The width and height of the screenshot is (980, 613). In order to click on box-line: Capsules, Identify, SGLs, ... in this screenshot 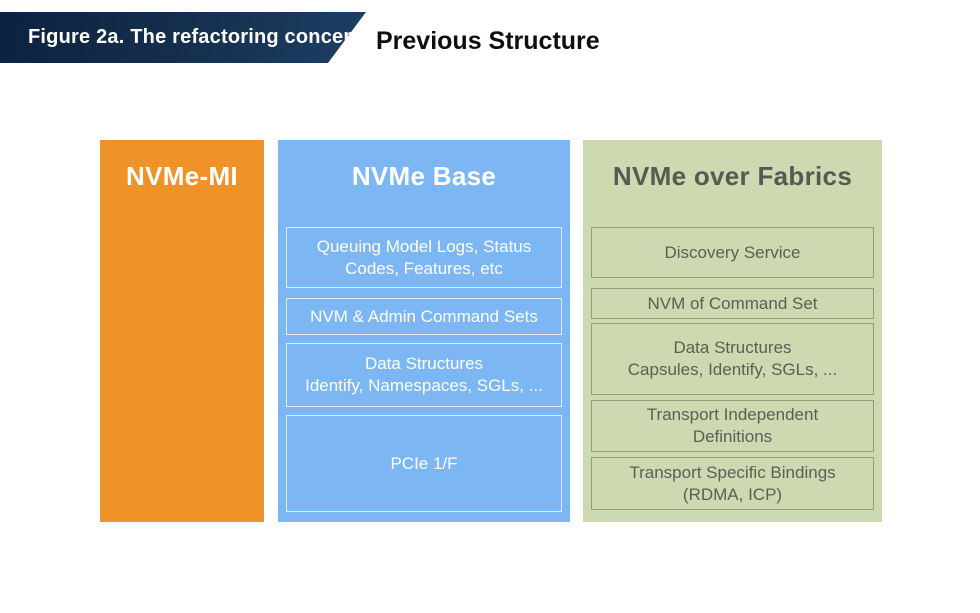, I will do `click(732, 369)`.